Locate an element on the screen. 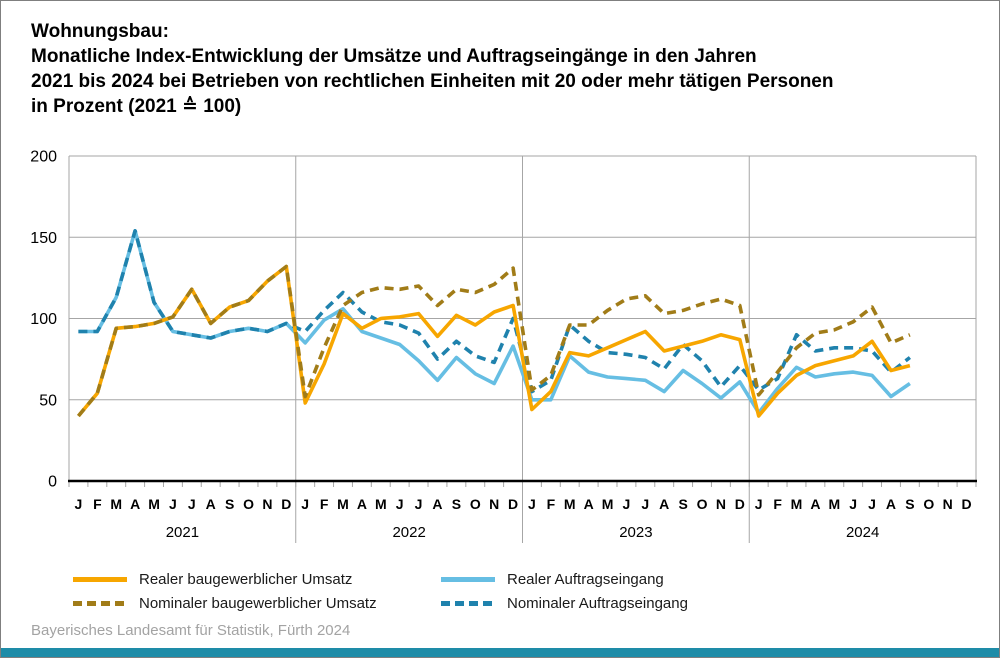 The height and width of the screenshot is (658, 1000). y-tick-200: 200 is located at coordinates (43, 157).